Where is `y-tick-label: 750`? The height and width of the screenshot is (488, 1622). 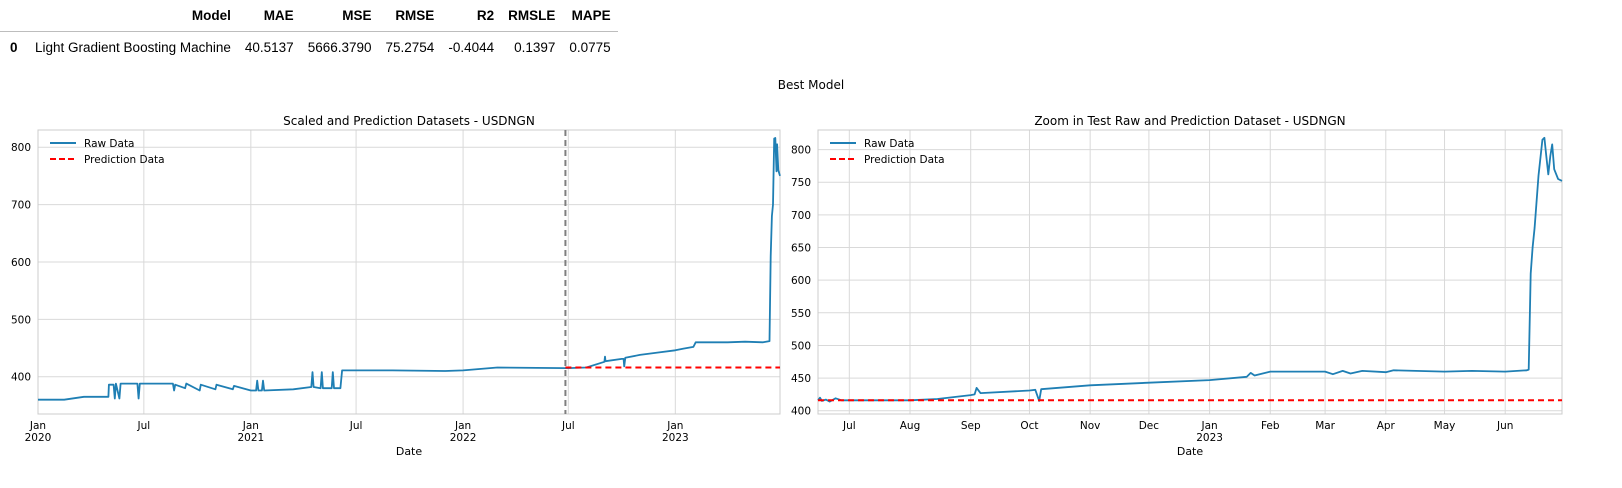
y-tick-label: 750 is located at coordinates (801, 183).